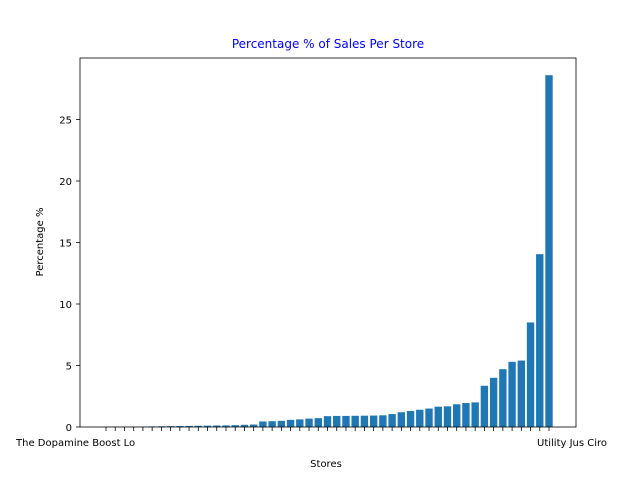 Image resolution: width=640 pixels, height=480 pixels. Describe the element at coordinates (65, 121) in the screenshot. I see `y-tick-label: 25` at that location.